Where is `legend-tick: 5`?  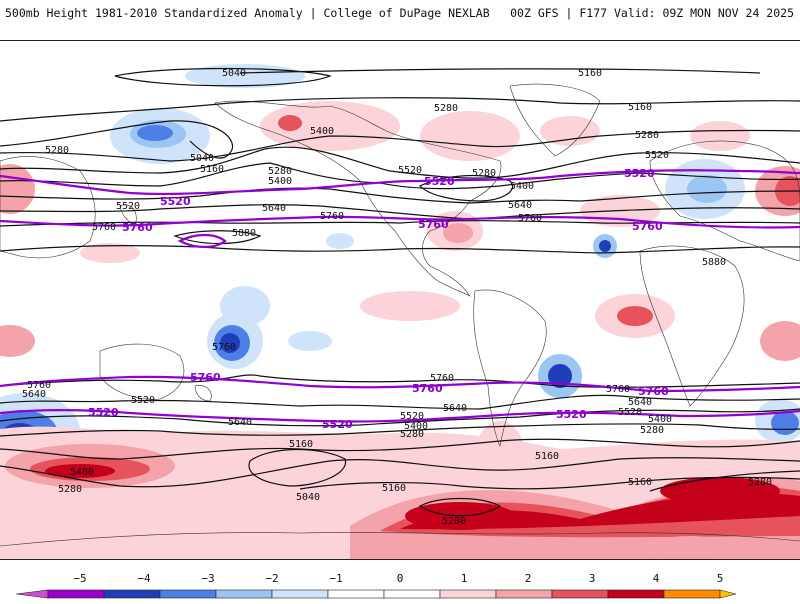 legend-tick: 5 is located at coordinates (720, 578).